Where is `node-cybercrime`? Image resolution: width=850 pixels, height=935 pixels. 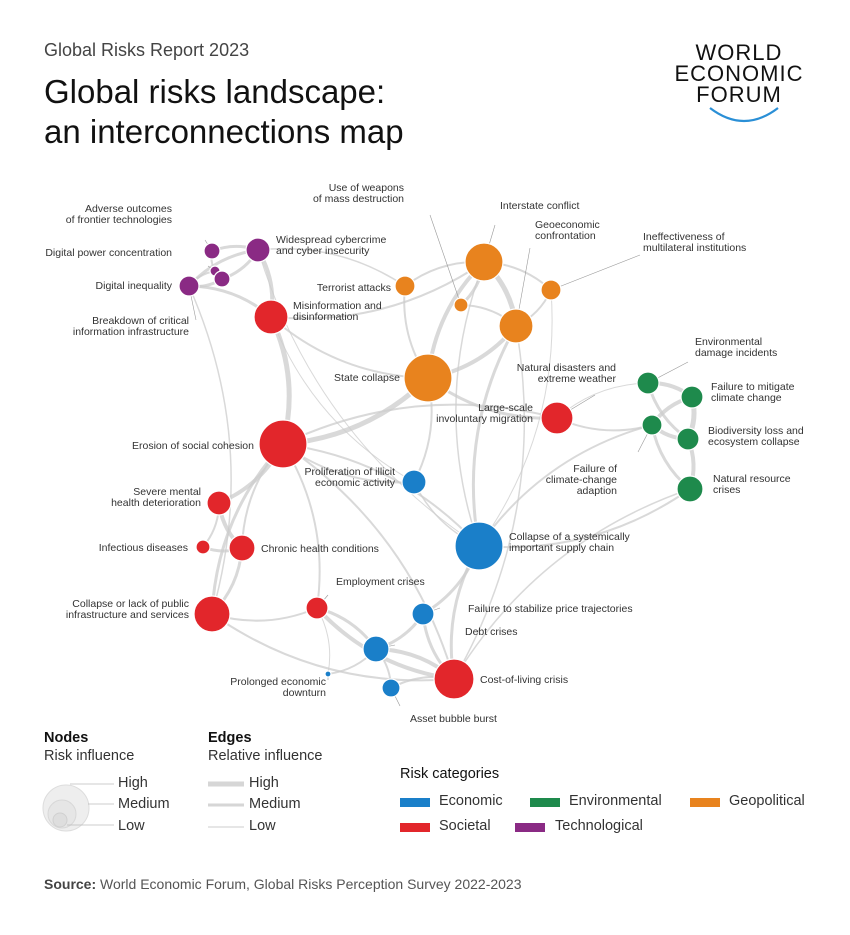
node-cybercrime is located at coordinates (258, 250).